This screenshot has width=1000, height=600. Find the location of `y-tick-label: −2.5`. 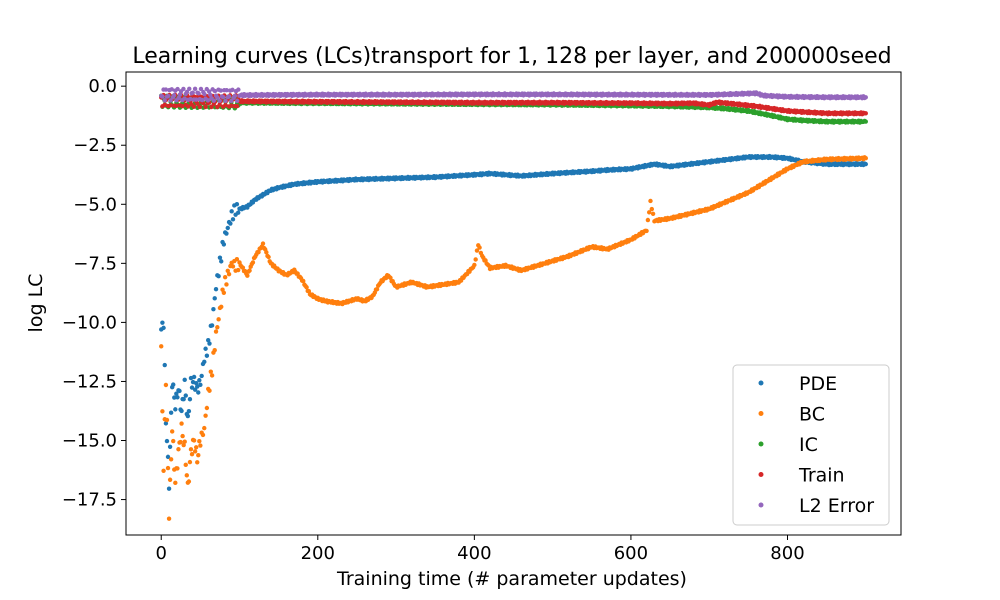

y-tick-label: −2.5 is located at coordinates (95, 145).